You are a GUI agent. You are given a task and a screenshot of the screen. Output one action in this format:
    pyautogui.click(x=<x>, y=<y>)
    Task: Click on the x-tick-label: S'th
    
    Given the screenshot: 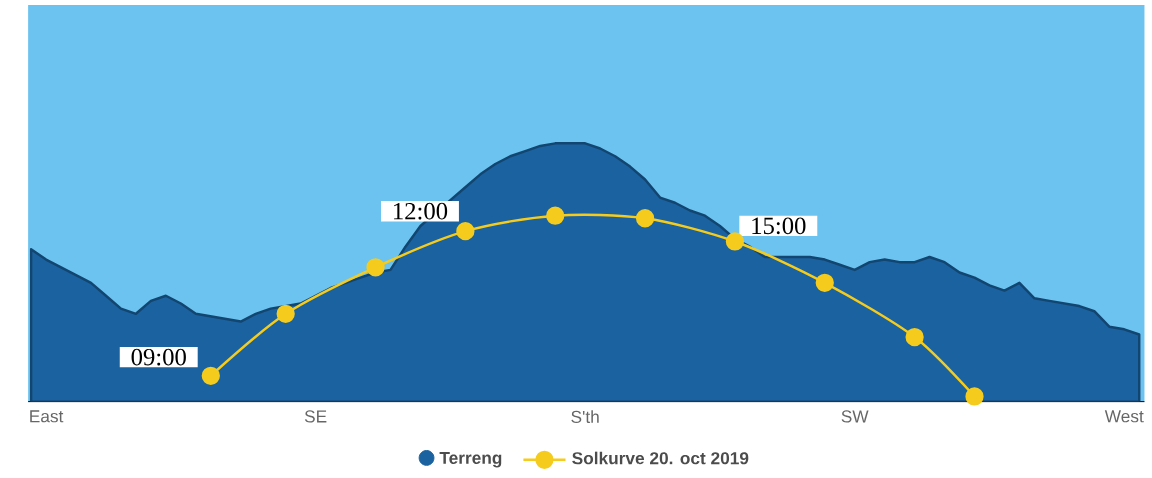 What is the action you would take?
    pyautogui.click(x=585, y=417)
    